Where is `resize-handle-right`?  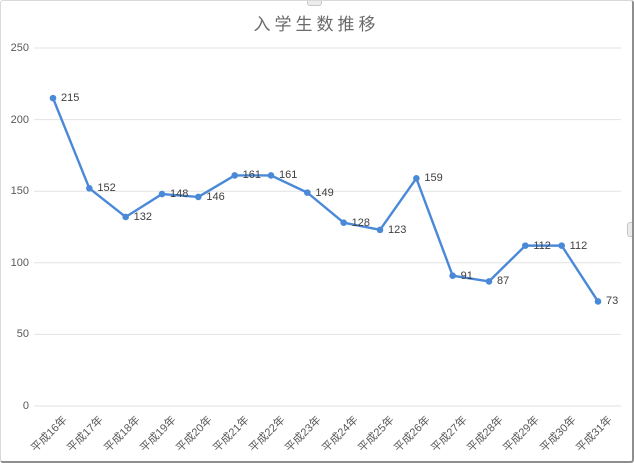
resize-handle-right is located at coordinates (629, 229).